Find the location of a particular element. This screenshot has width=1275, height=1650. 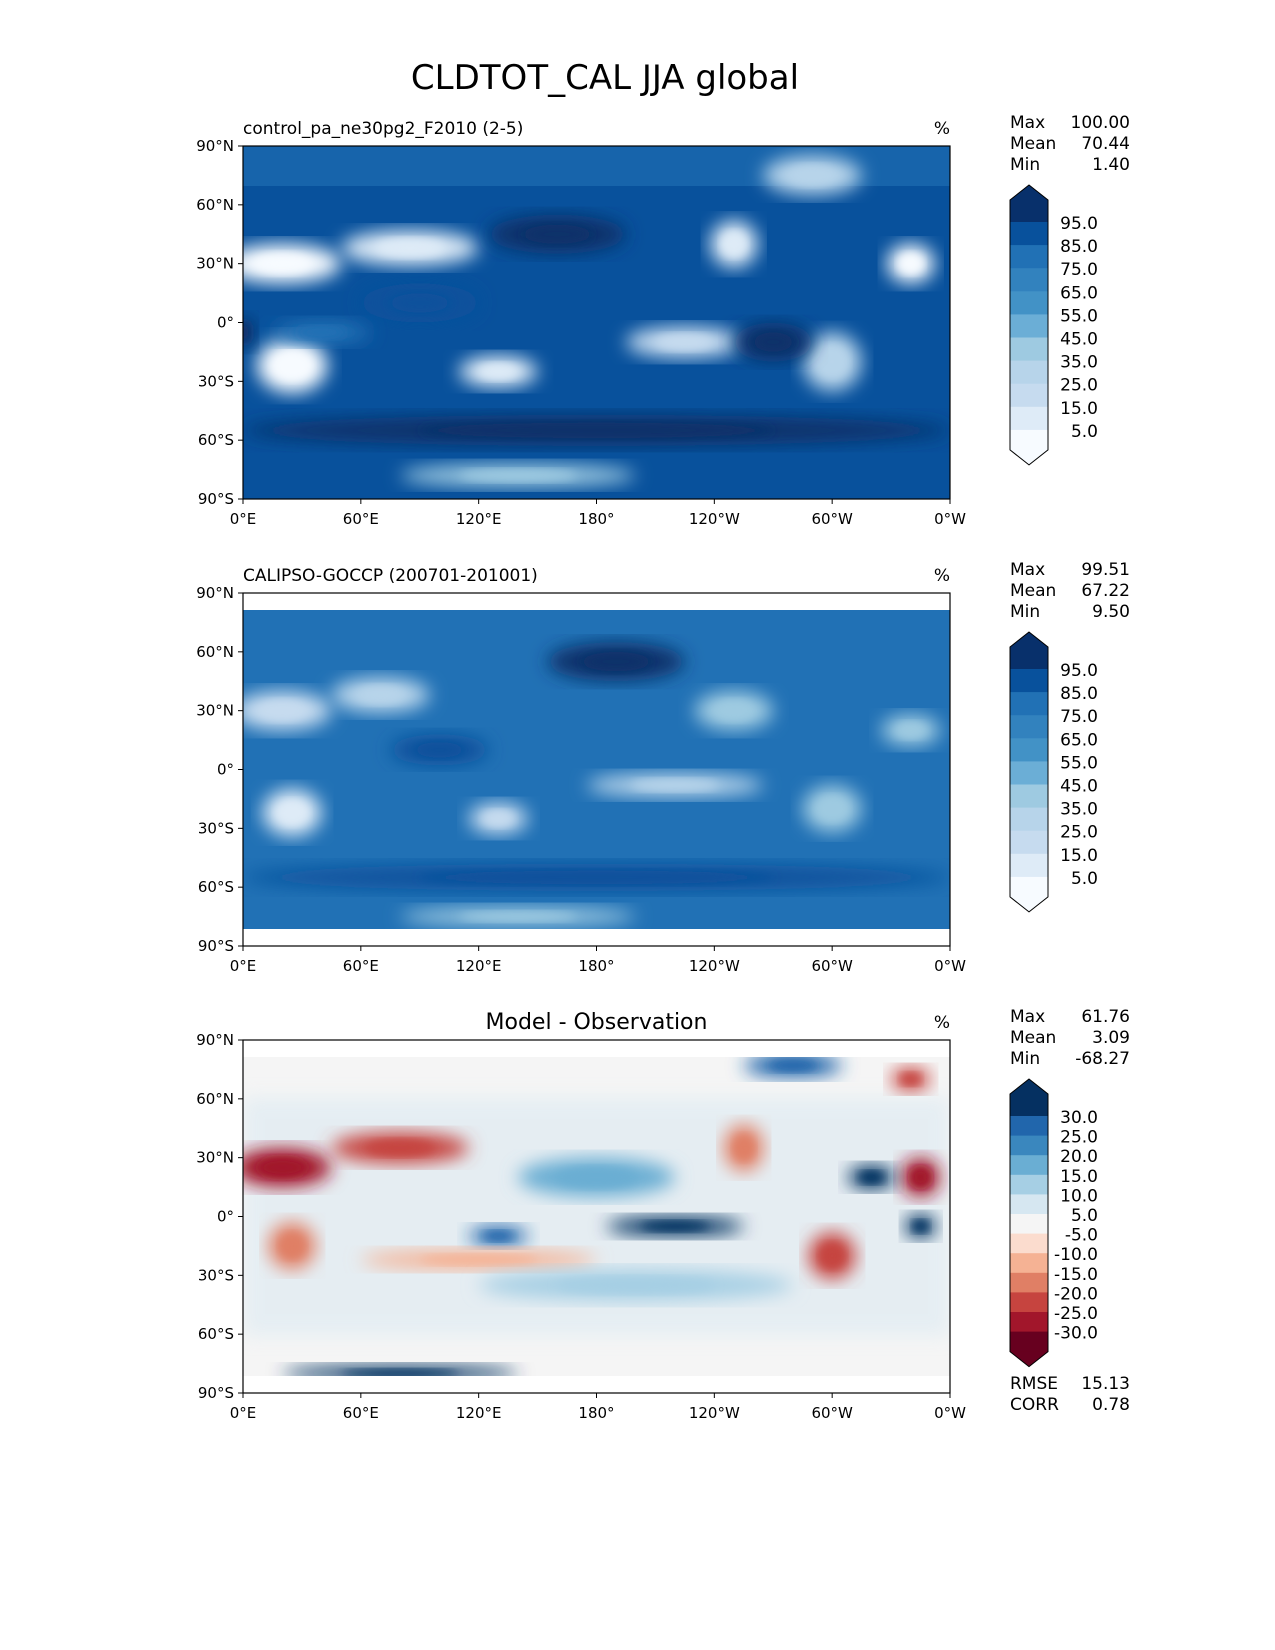

metric-label: RMSE is located at coordinates (1034, 1384).